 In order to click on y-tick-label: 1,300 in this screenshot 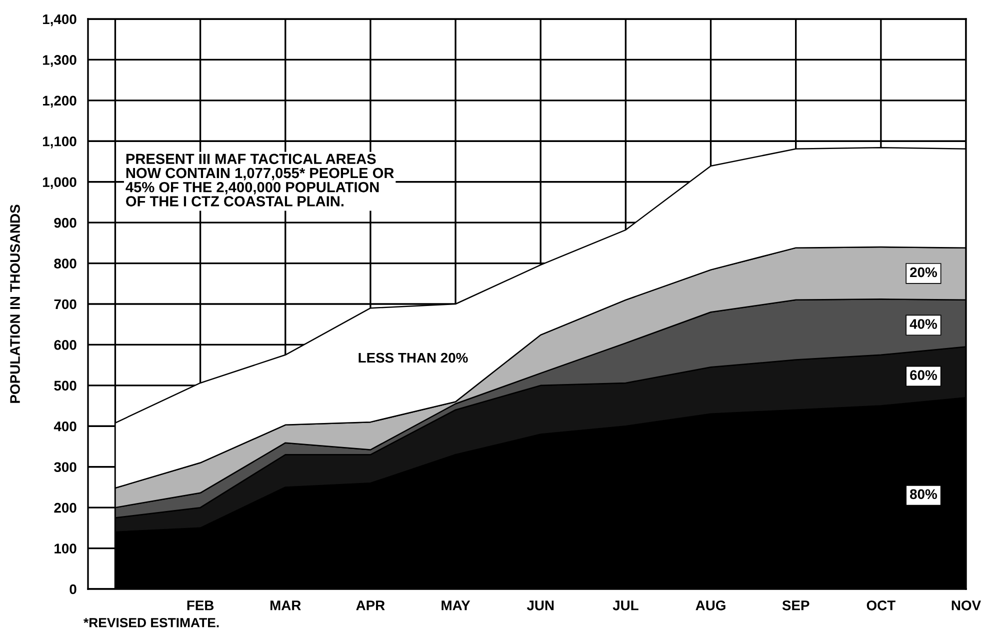, I will do `click(59, 61)`.